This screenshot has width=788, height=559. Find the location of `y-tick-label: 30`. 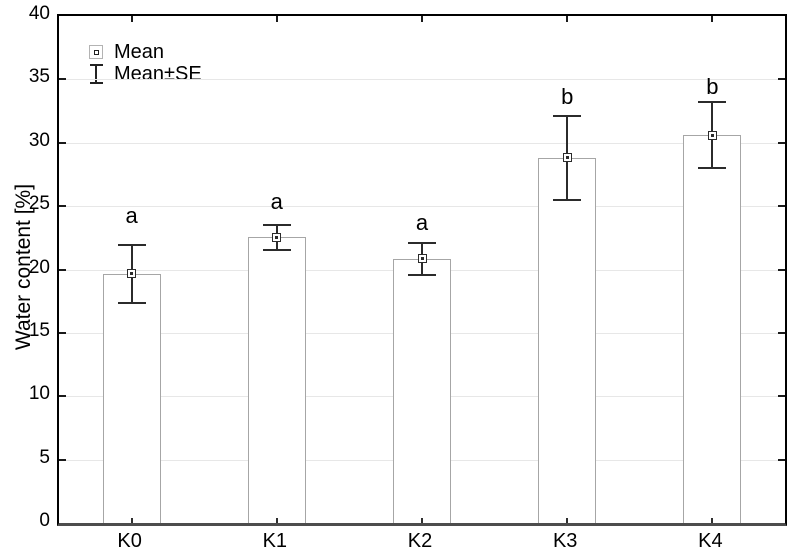

y-tick-label: 30 is located at coordinates (39, 140).